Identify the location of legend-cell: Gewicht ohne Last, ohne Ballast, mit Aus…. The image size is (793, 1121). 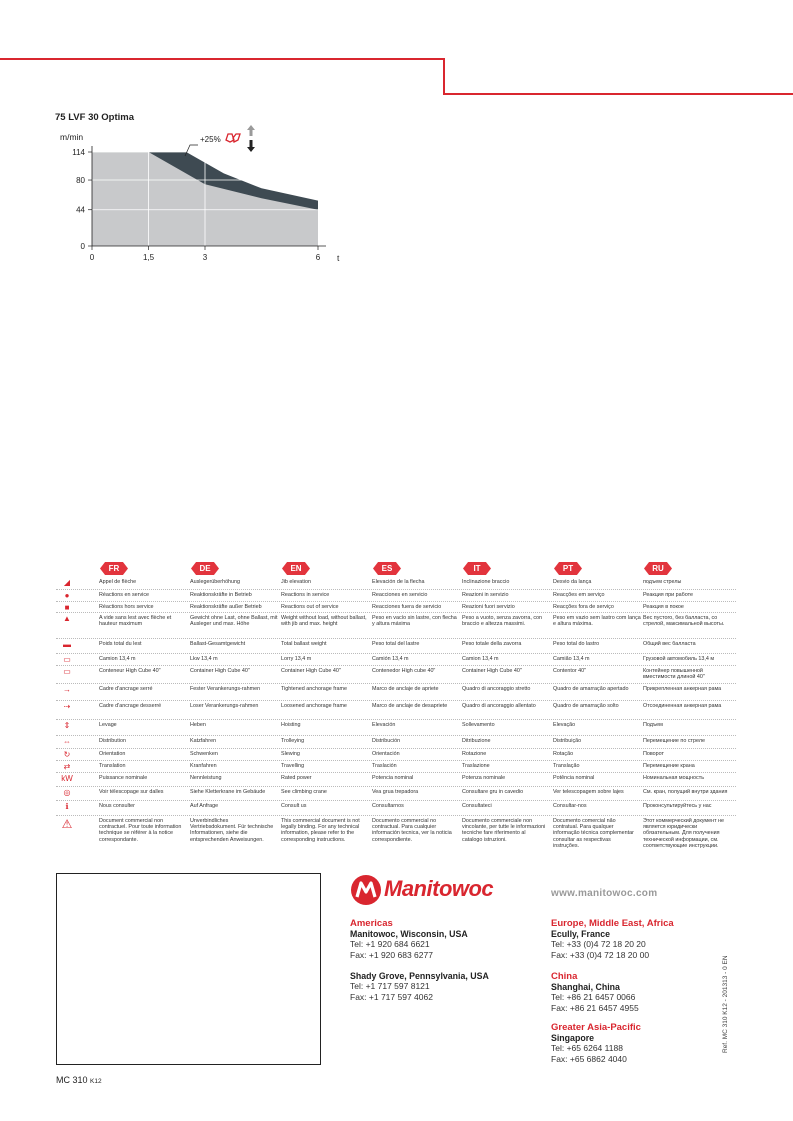
(234, 621).